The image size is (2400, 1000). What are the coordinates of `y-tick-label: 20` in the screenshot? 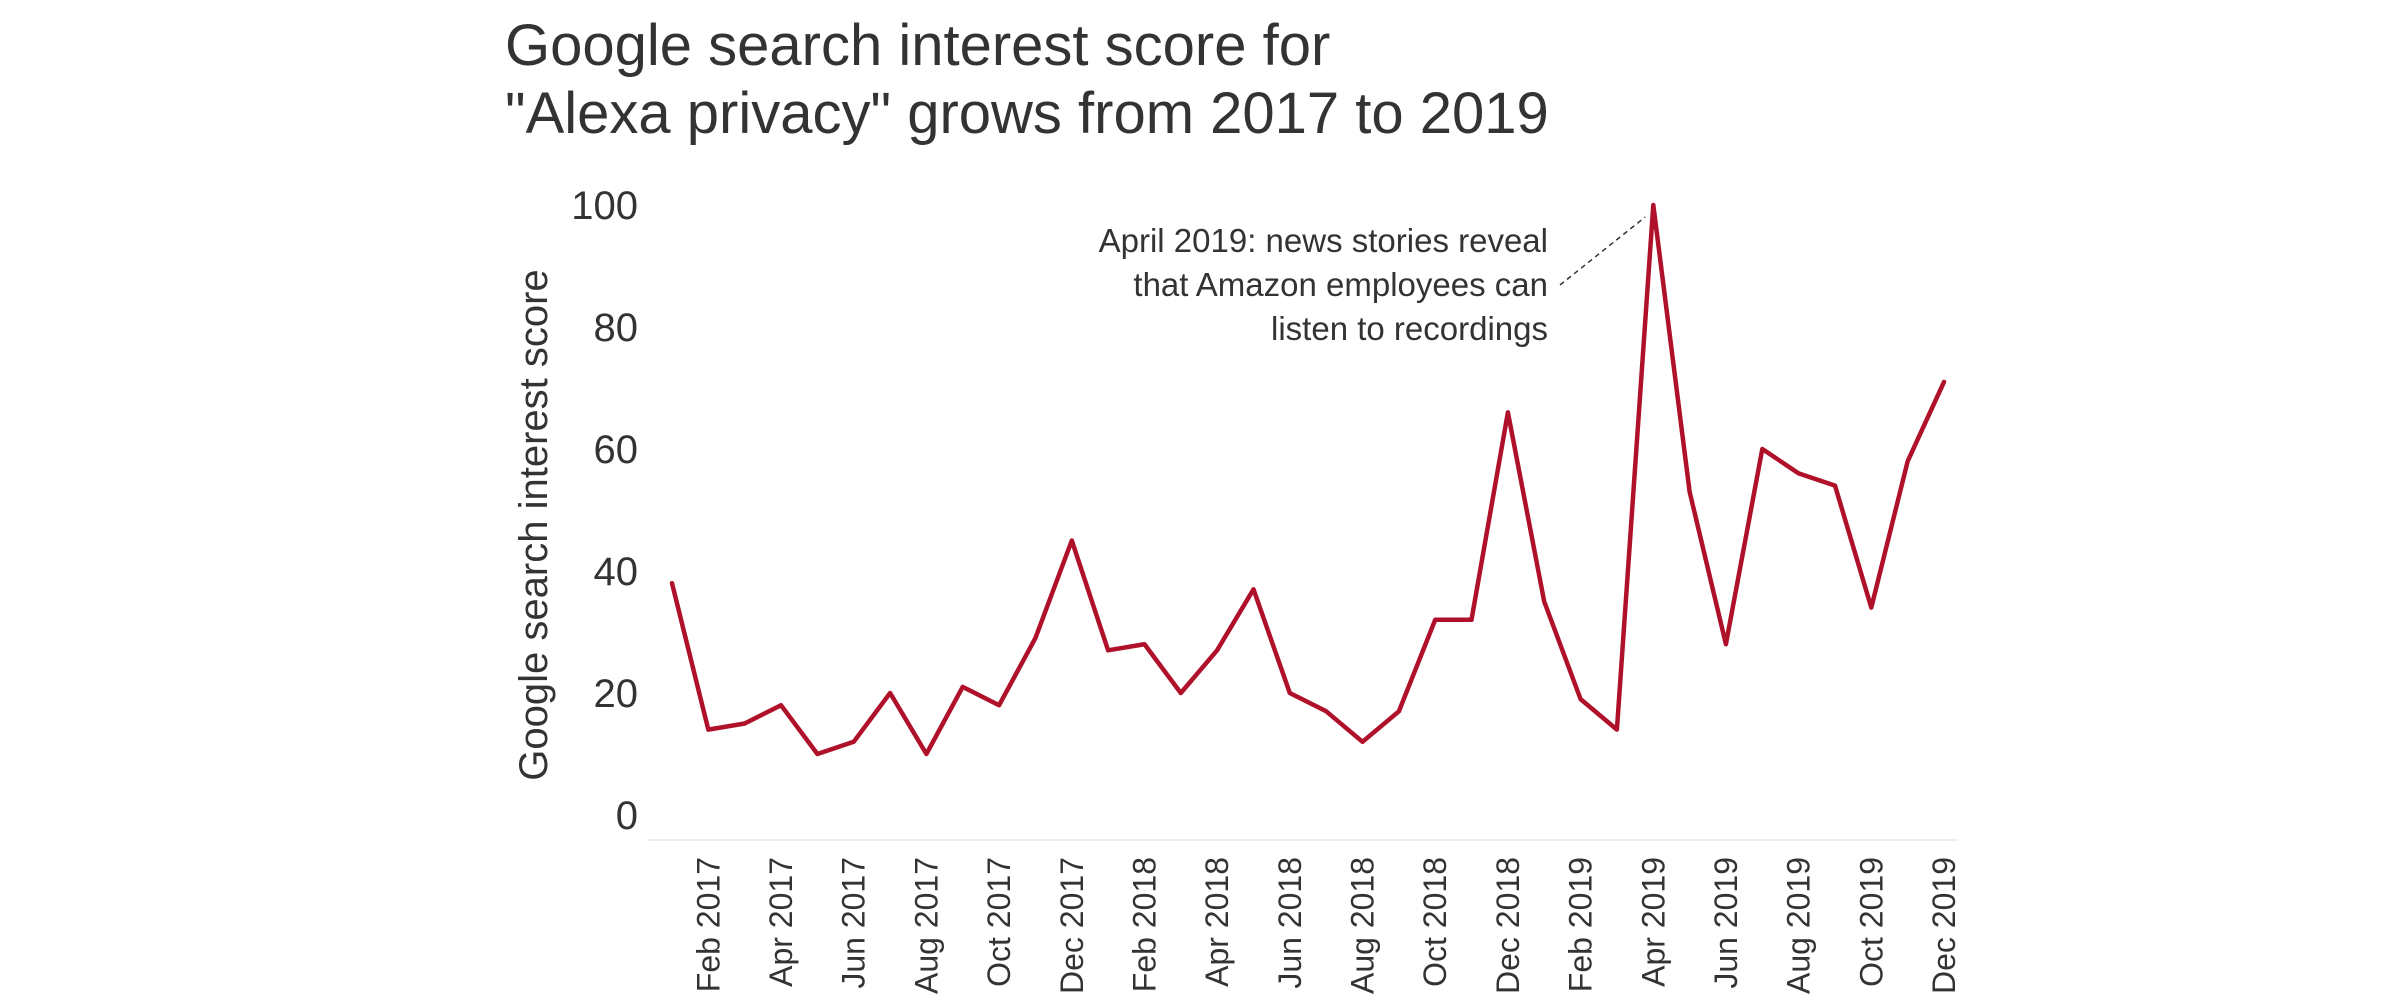 It's located at (616, 694).